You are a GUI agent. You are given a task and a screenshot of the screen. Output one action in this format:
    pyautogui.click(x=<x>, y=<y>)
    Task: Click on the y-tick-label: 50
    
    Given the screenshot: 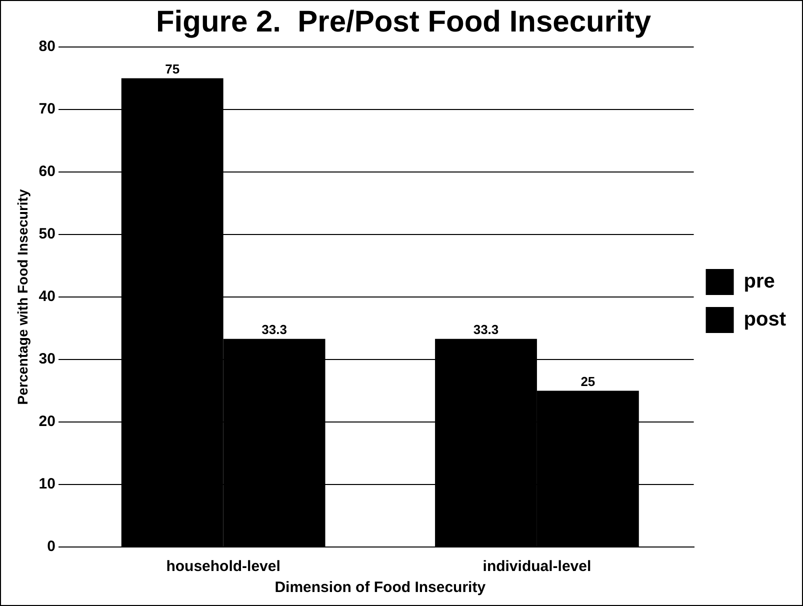 What is the action you would take?
    pyautogui.click(x=47, y=234)
    